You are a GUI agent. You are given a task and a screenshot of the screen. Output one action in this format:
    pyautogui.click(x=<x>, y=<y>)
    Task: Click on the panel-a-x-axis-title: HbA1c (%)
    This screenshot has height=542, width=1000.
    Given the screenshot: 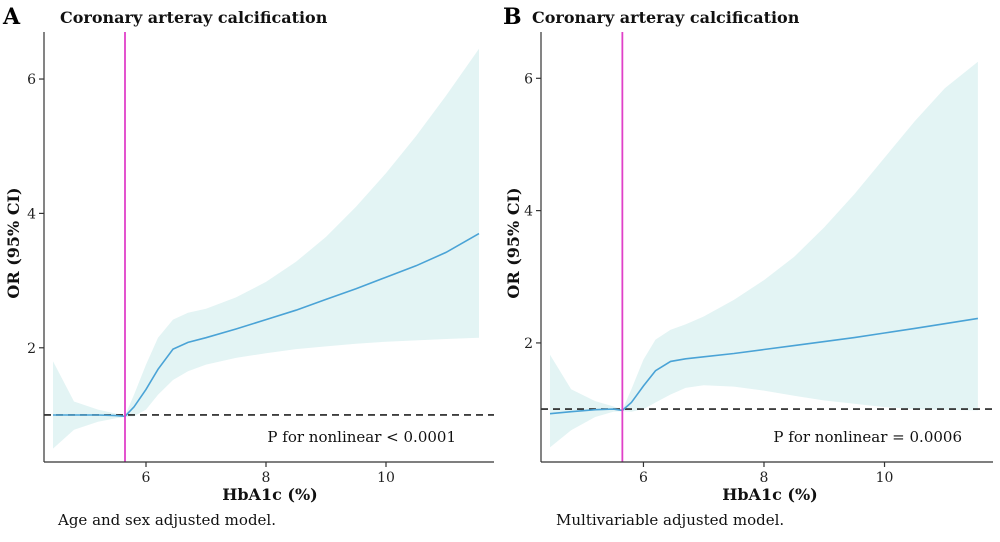 What is the action you would take?
    pyautogui.click(x=270, y=494)
    